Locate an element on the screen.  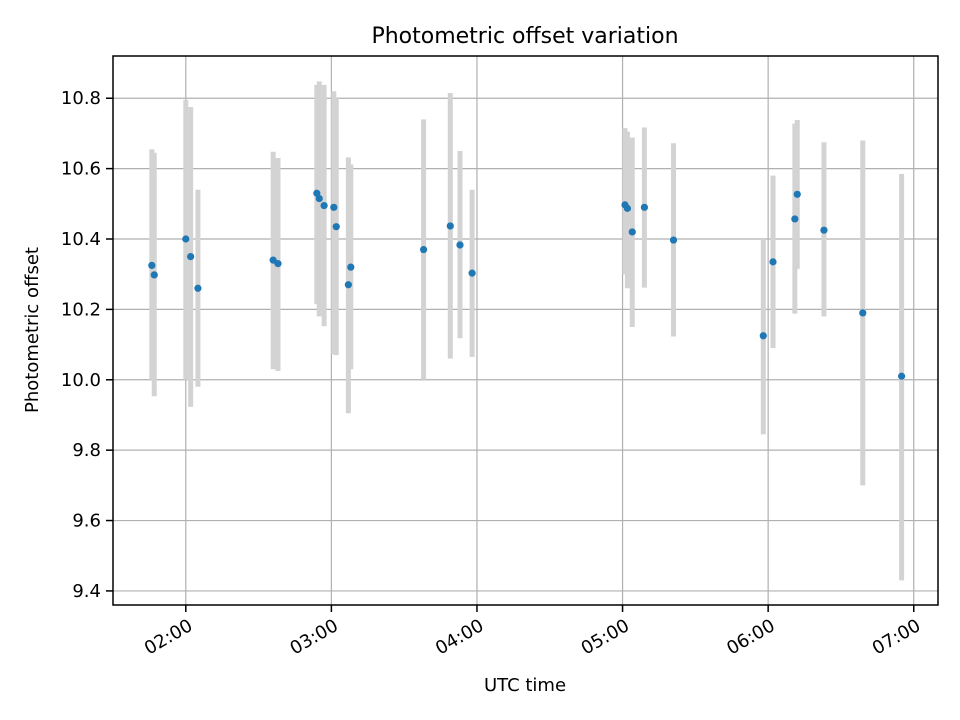
y-tick-label: 9.8 is located at coordinates (86, 450).